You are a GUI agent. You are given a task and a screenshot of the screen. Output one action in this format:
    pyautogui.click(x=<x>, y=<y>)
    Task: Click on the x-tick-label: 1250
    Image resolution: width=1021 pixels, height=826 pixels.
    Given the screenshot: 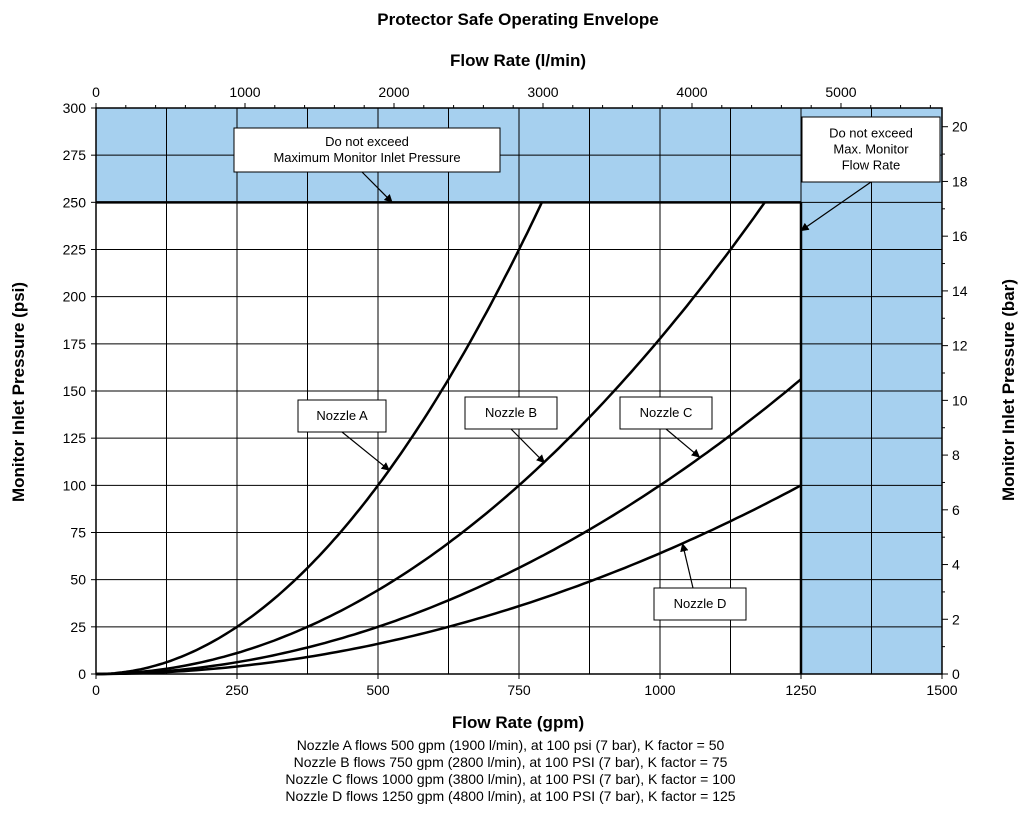 What is the action you would take?
    pyautogui.click(x=800, y=690)
    